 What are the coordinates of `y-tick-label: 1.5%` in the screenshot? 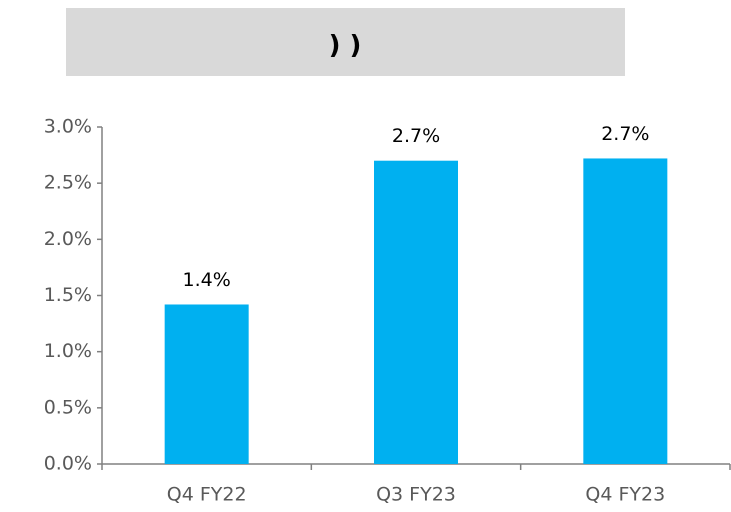 It's located at (68, 295).